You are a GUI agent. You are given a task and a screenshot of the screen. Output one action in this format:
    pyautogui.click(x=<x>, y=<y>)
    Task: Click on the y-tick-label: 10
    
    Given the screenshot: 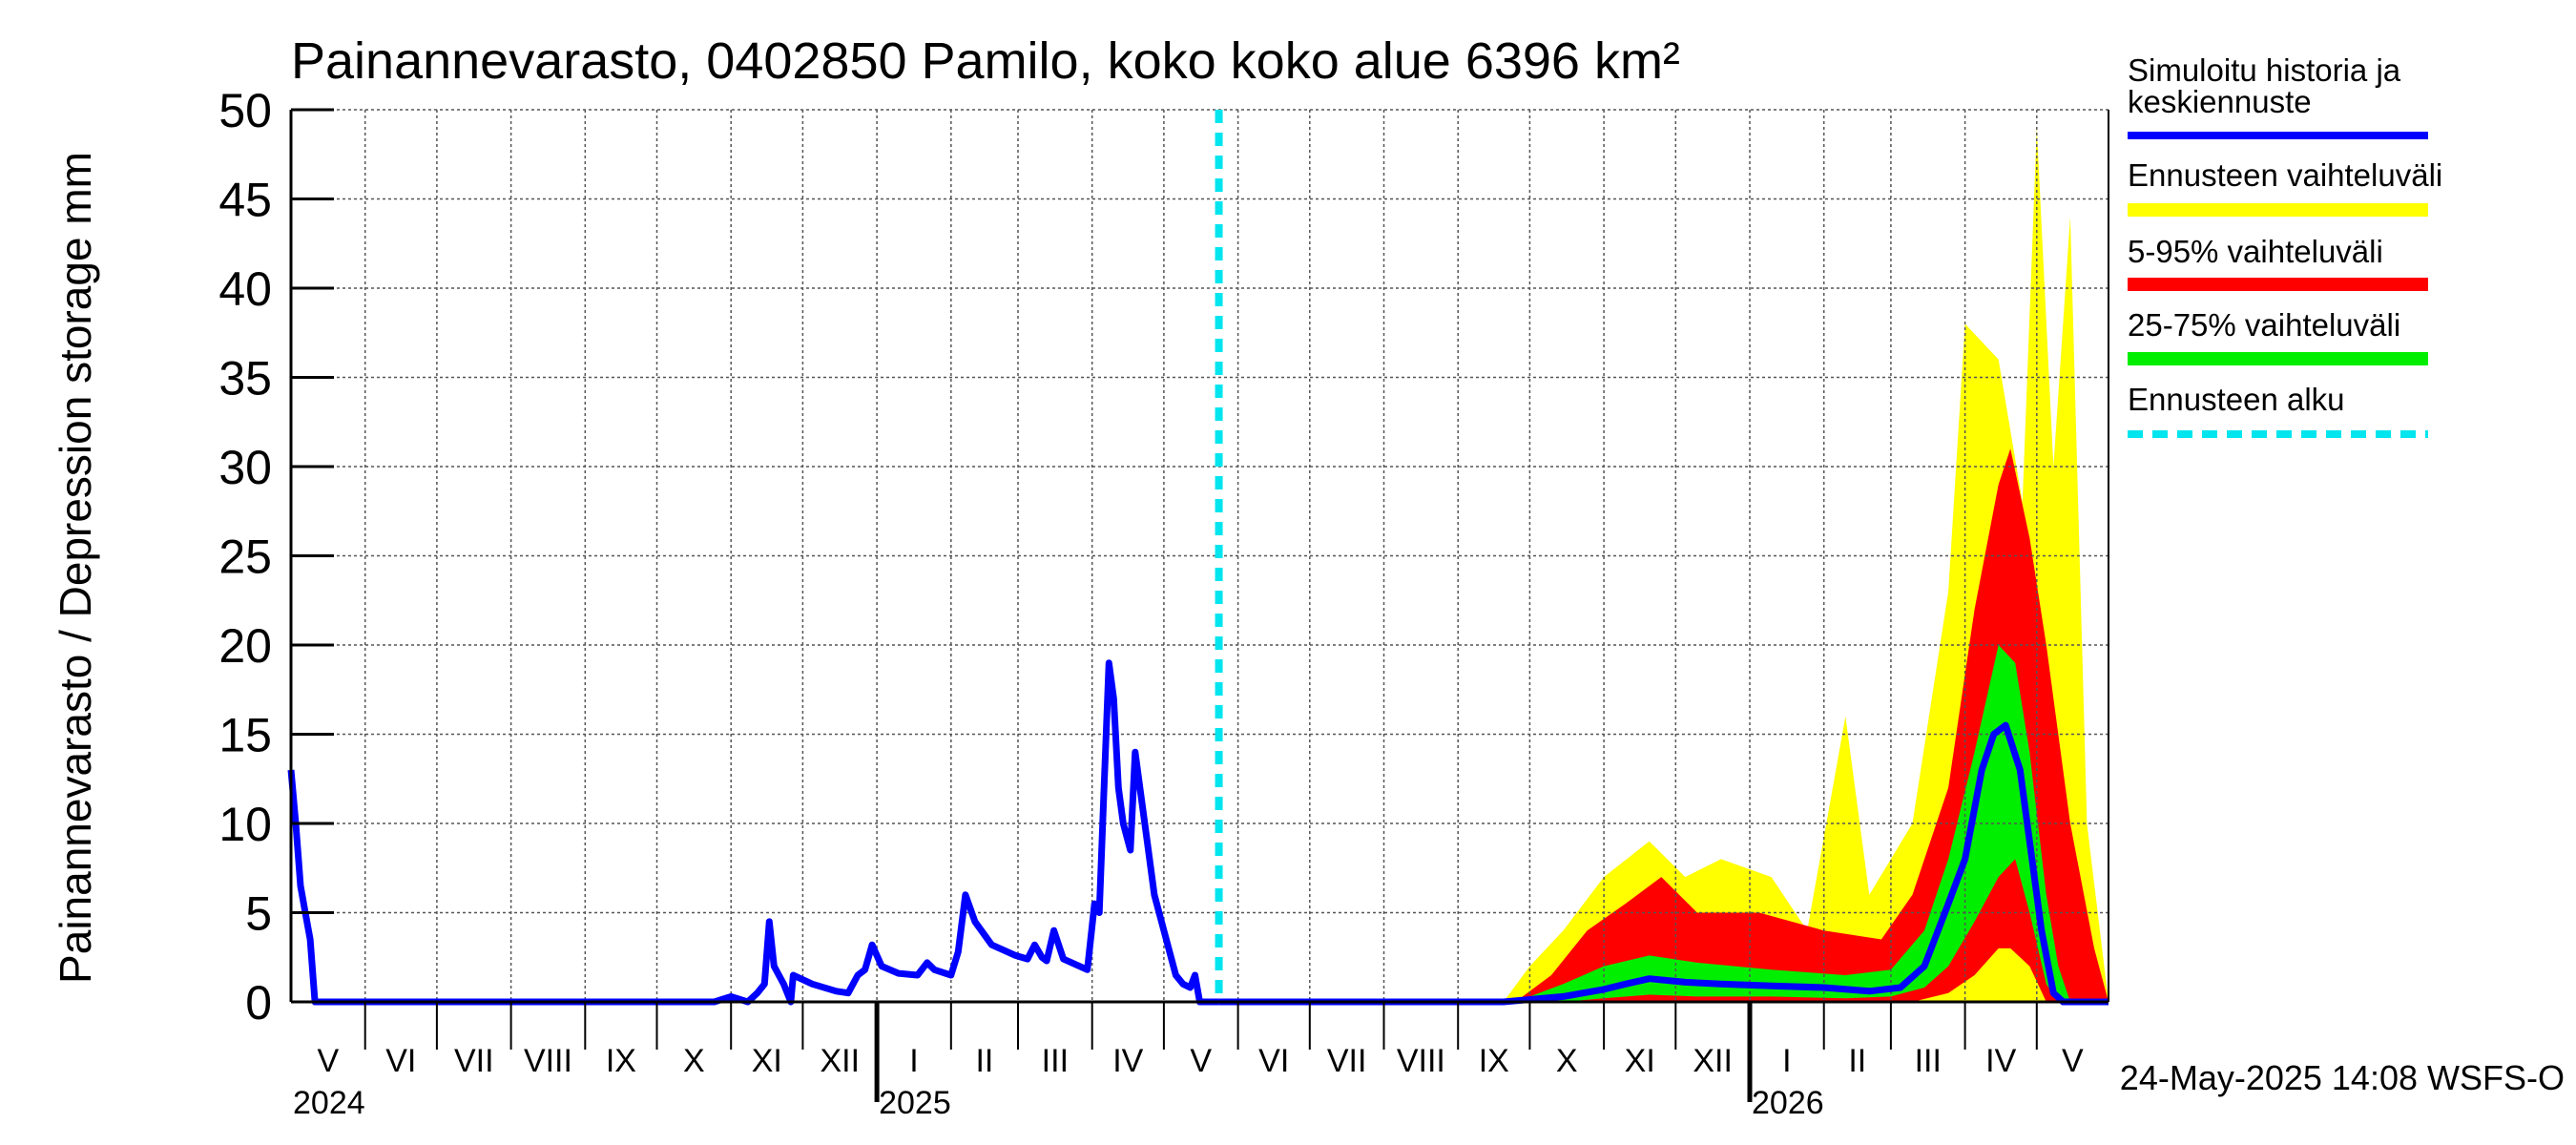 What is the action you would take?
    pyautogui.click(x=245, y=825)
    